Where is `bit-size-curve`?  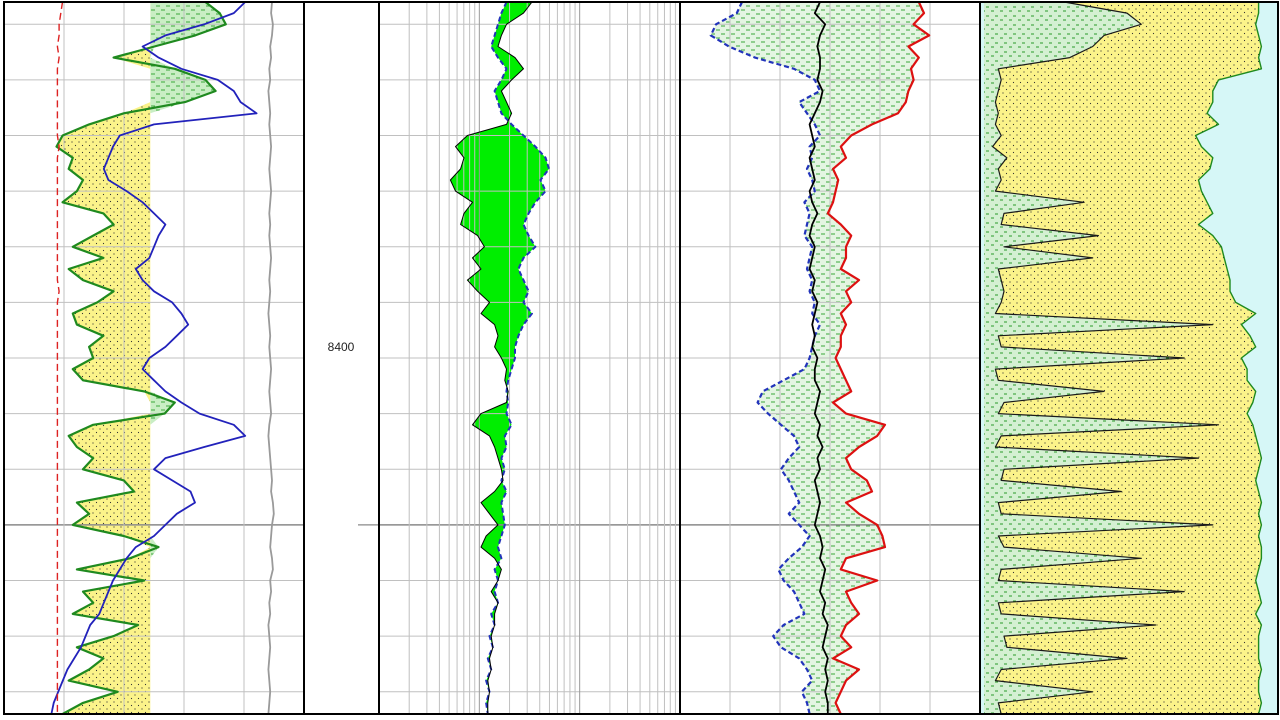 bit-size-curve is located at coordinates (60, 357).